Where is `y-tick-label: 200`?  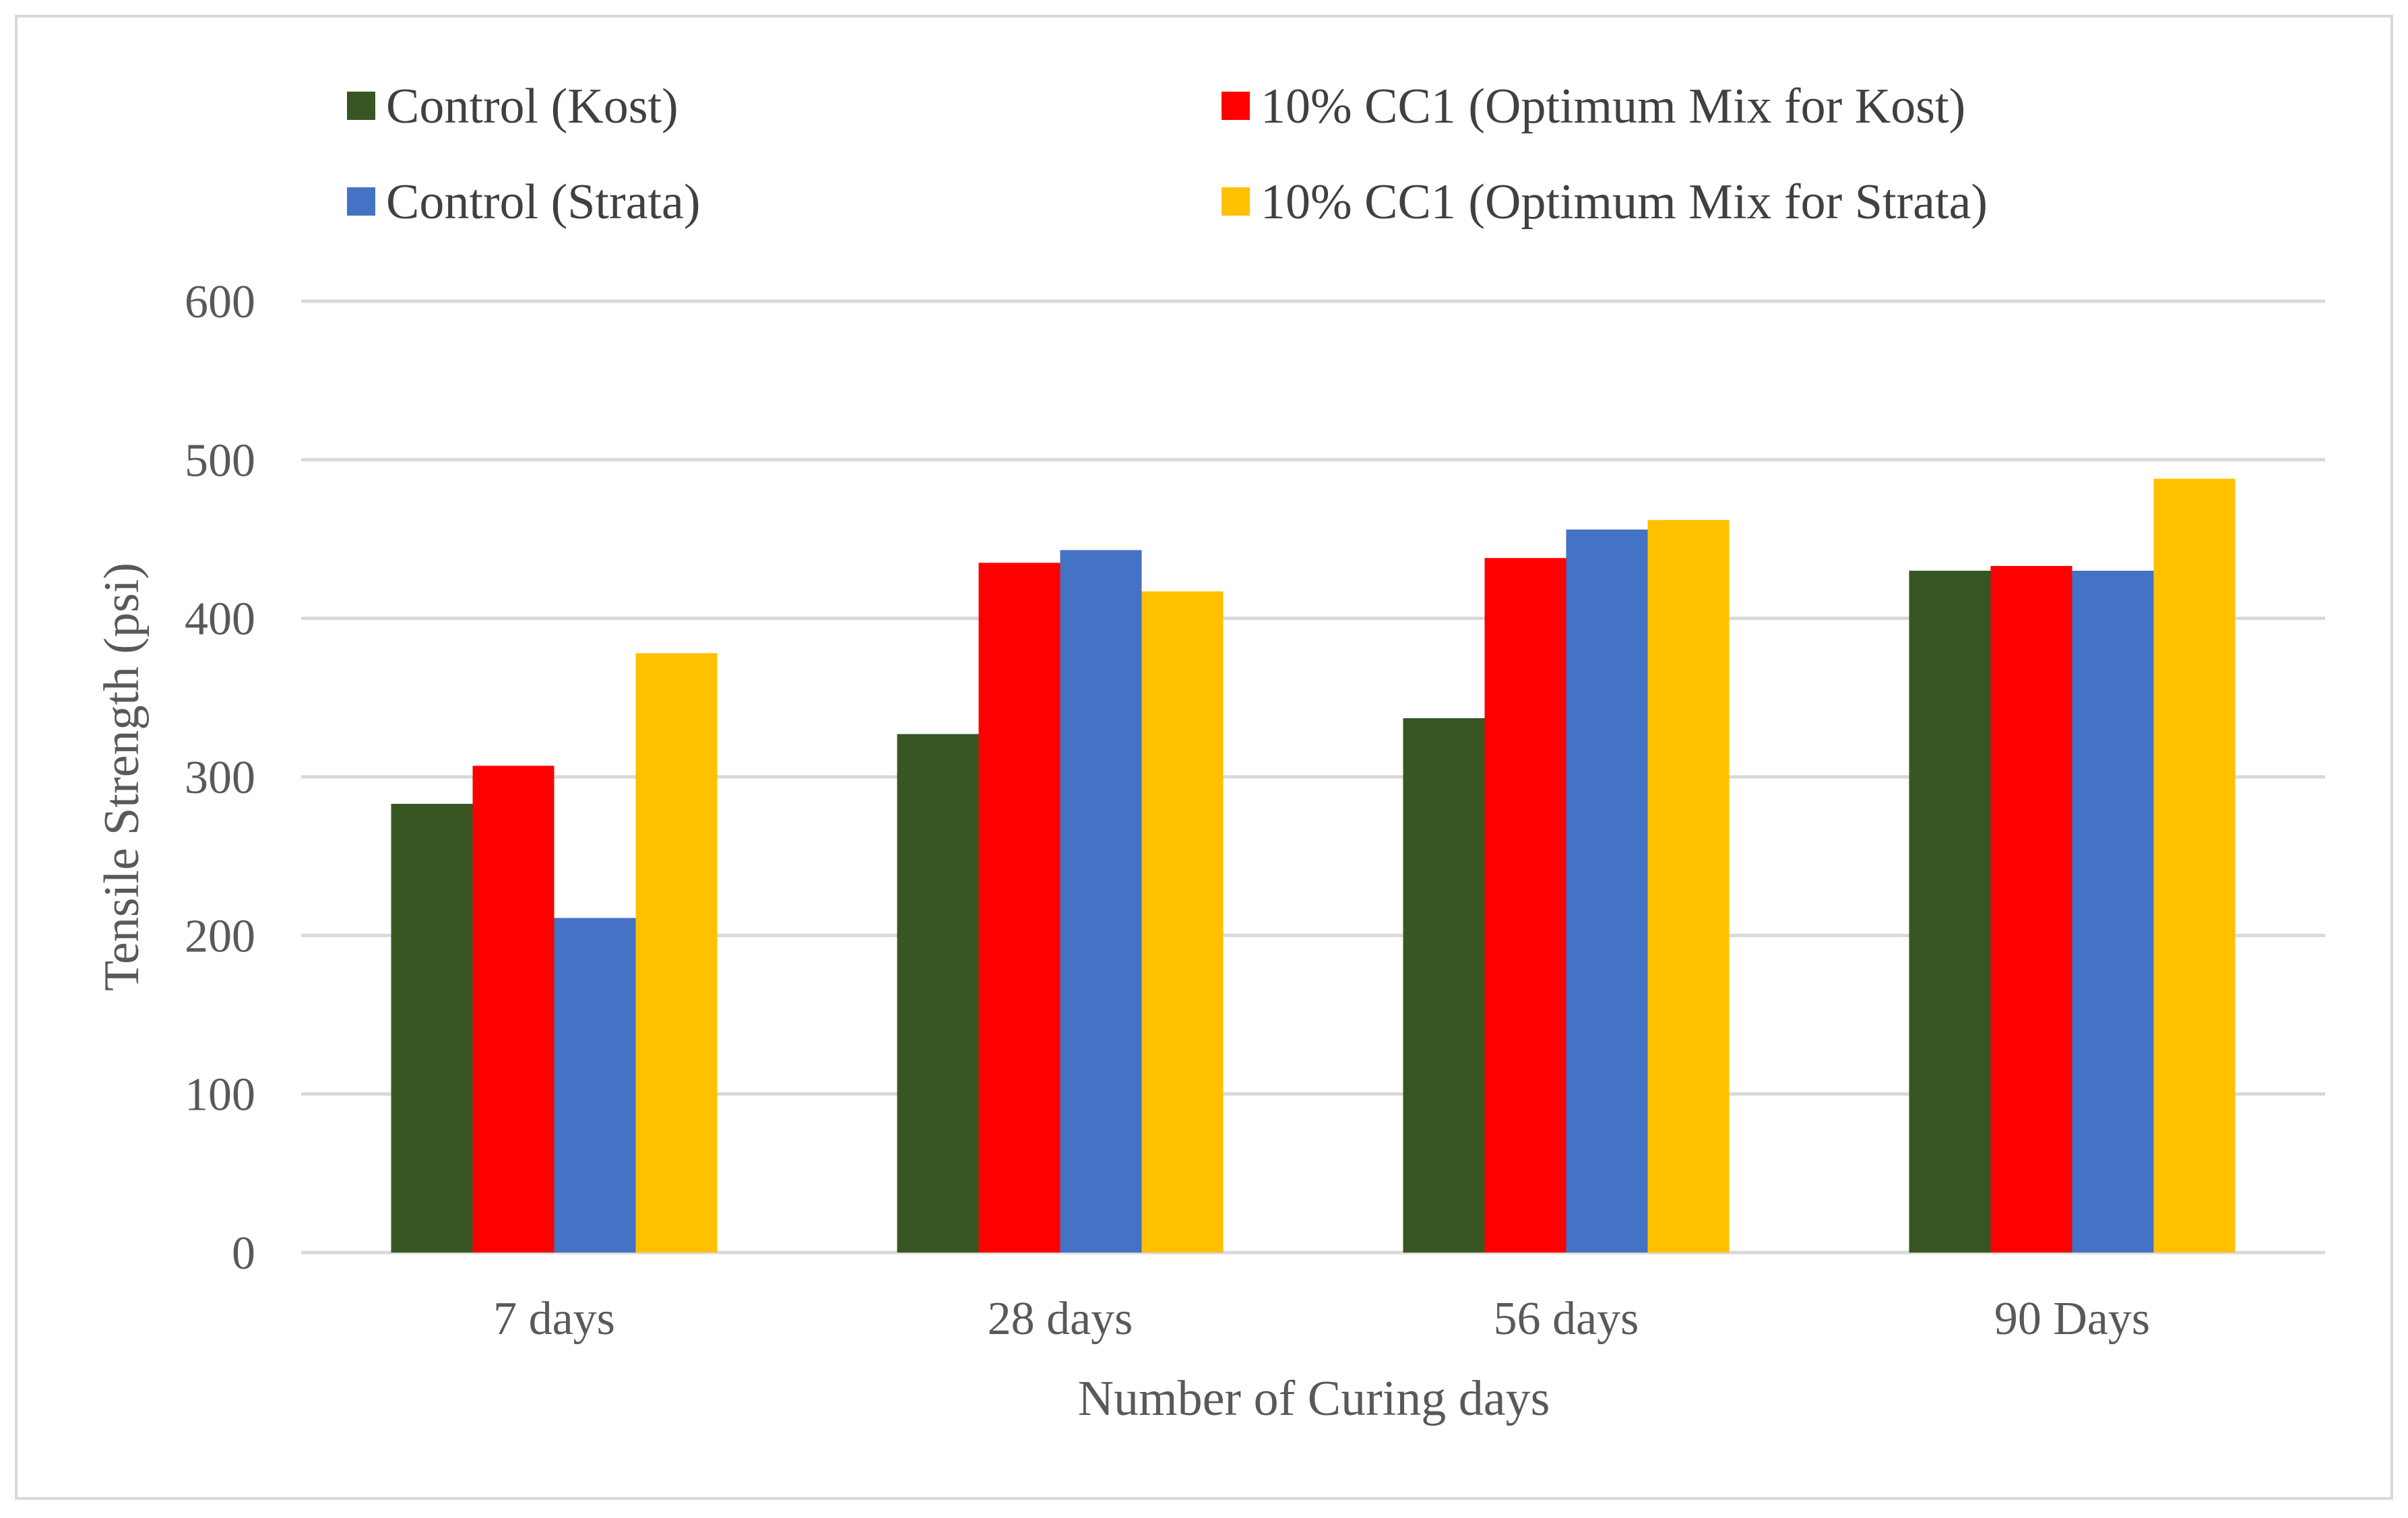
y-tick-label: 200 is located at coordinates (220, 936).